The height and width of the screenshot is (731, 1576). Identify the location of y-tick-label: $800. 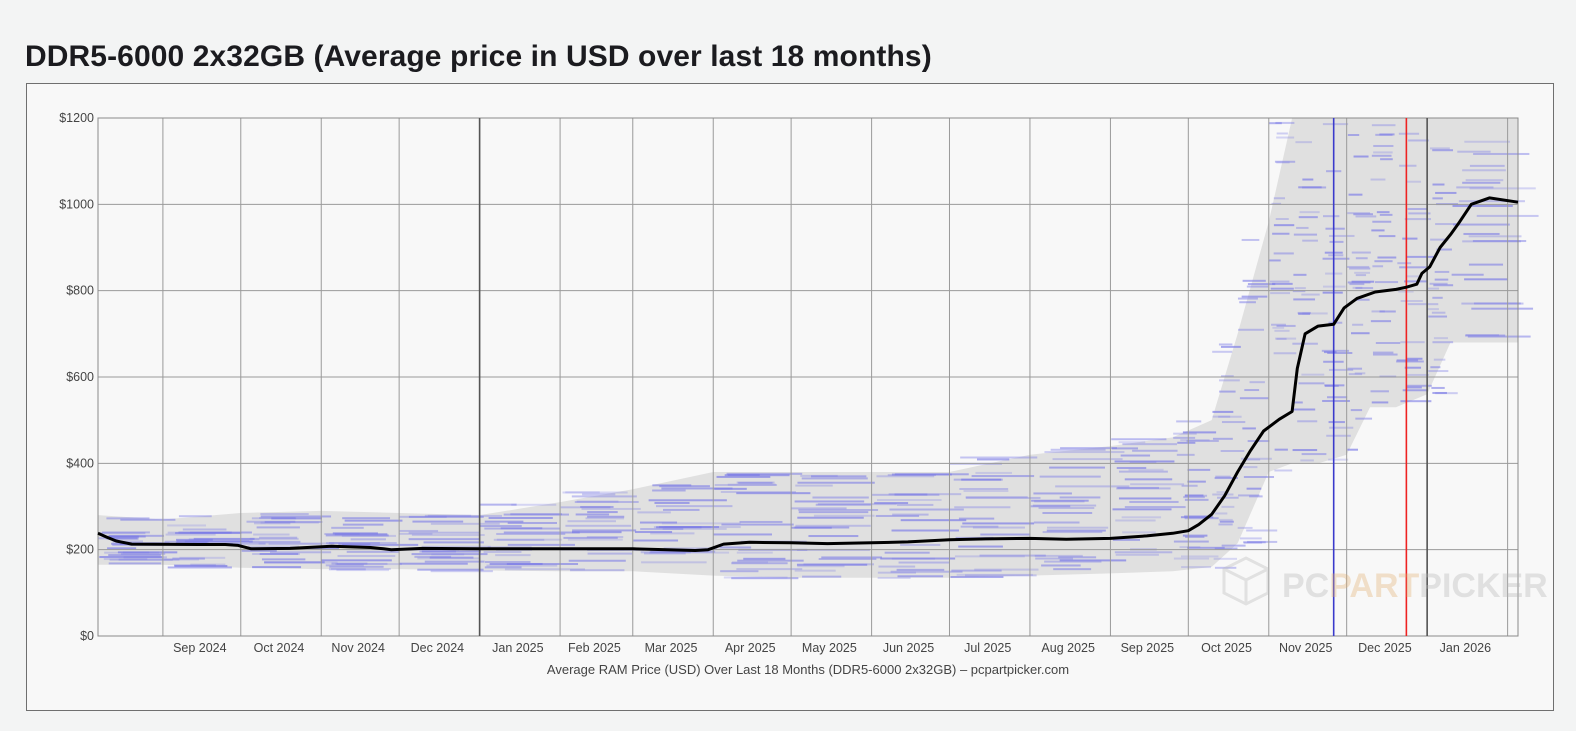
(80, 291).